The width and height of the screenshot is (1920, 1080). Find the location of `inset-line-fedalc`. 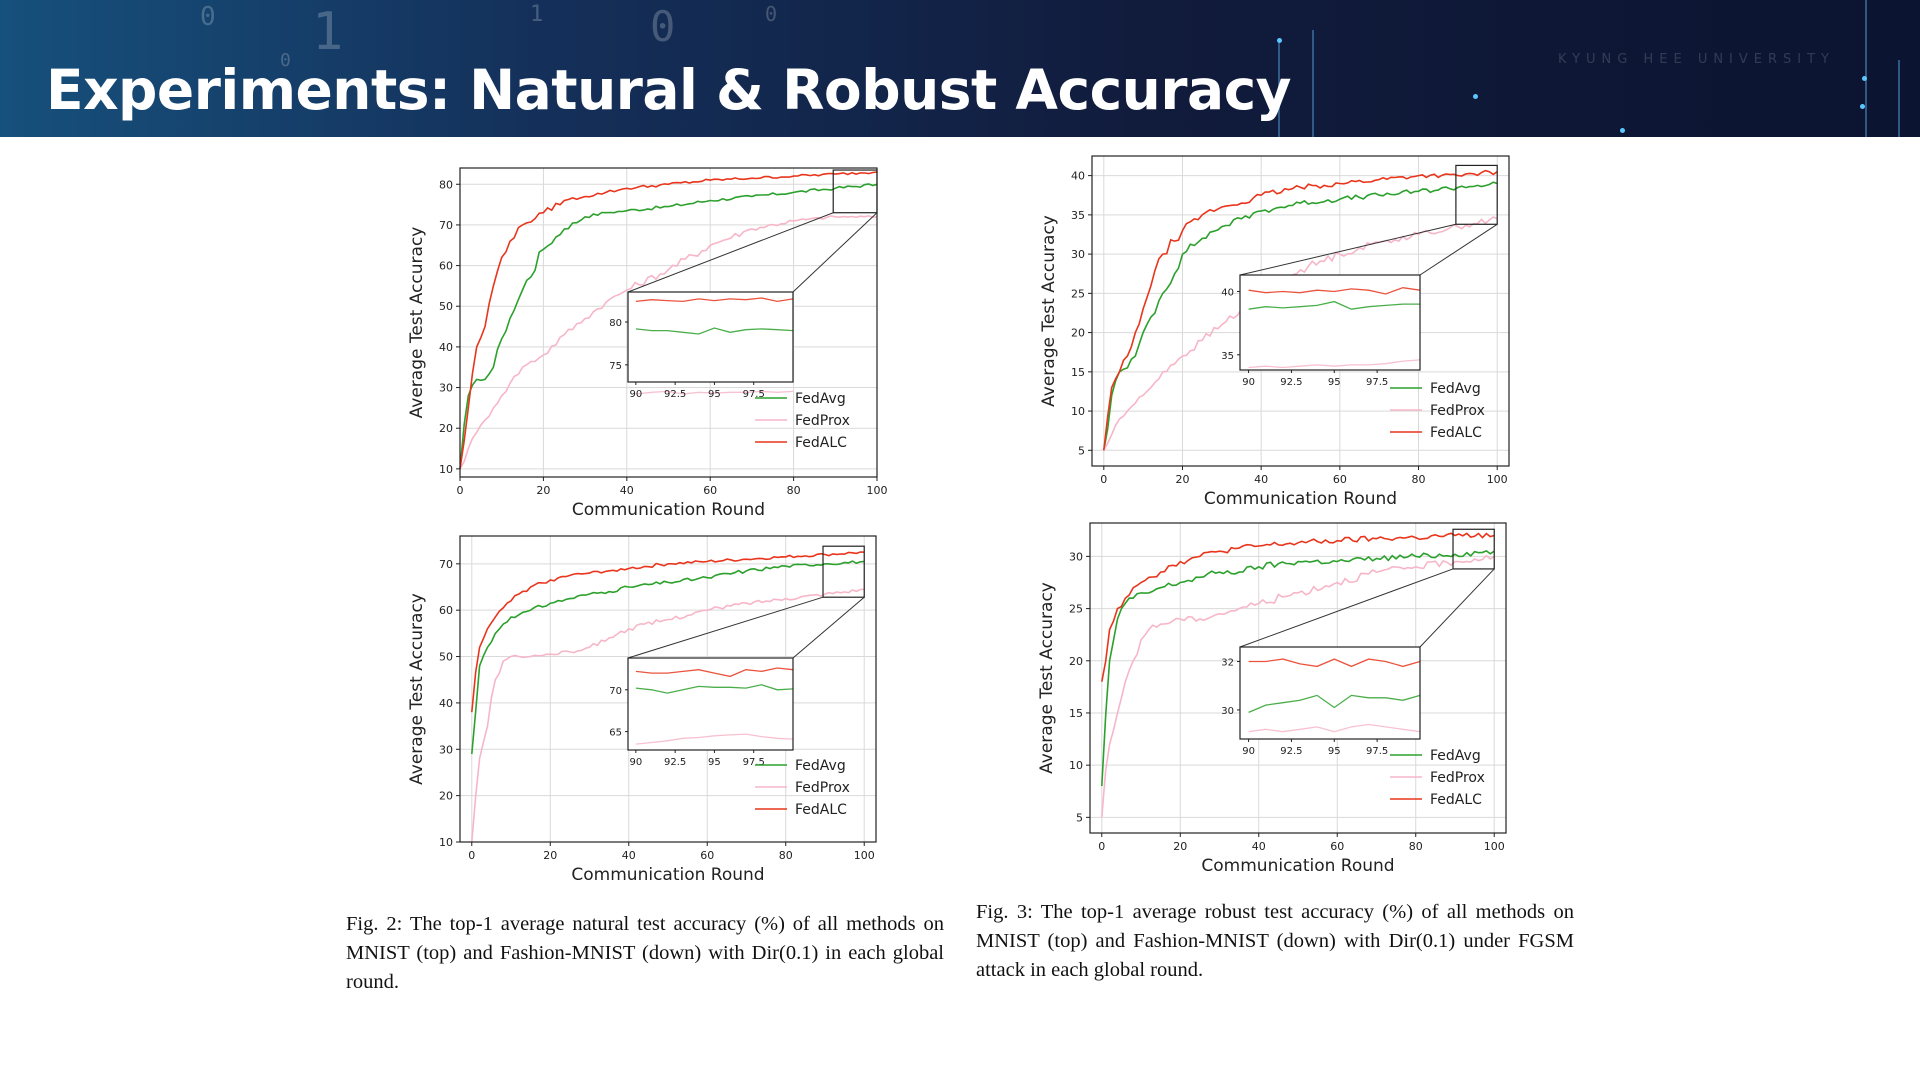

inset-line-fedalc is located at coordinates (1334, 663).